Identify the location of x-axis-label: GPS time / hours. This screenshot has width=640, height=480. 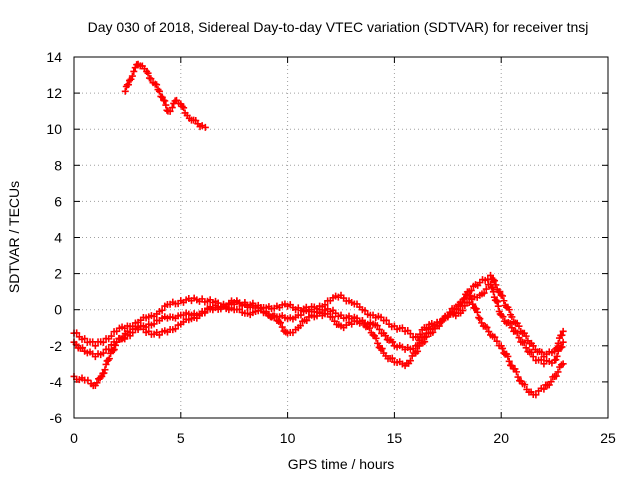
(341, 464).